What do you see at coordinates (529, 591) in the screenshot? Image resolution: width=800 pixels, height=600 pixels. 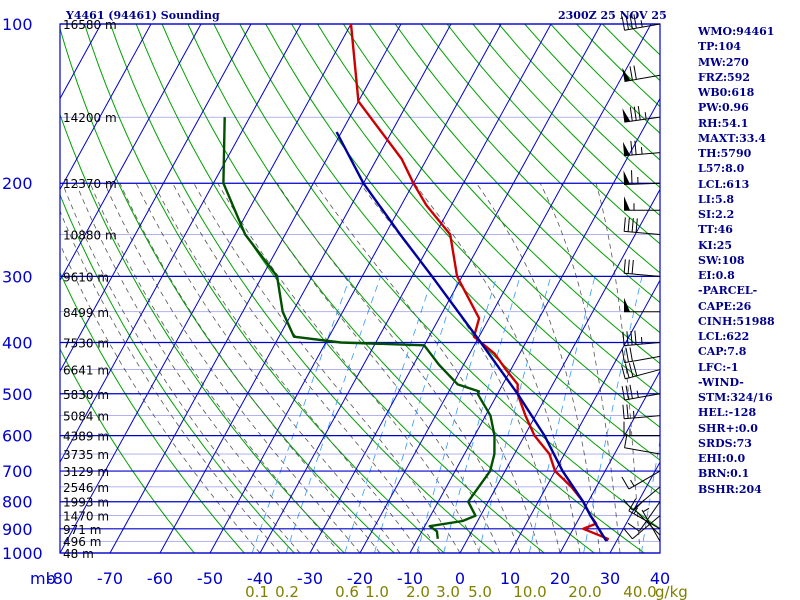 I see `mixing-ratio-label: 10.0` at bounding box center [529, 591].